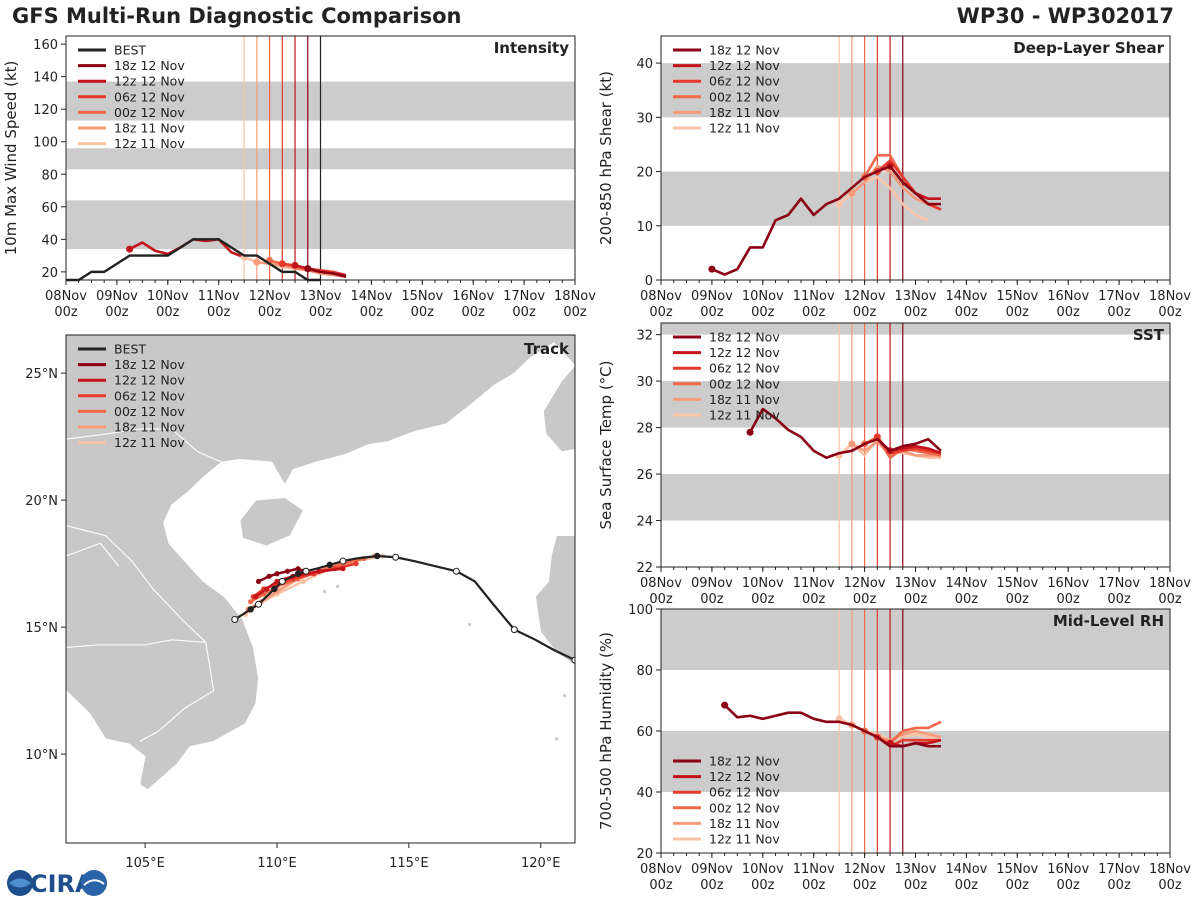  Describe the element at coordinates (744, 383) in the screenshot. I see `legend-run-label: 00z 12 Nov` at that location.